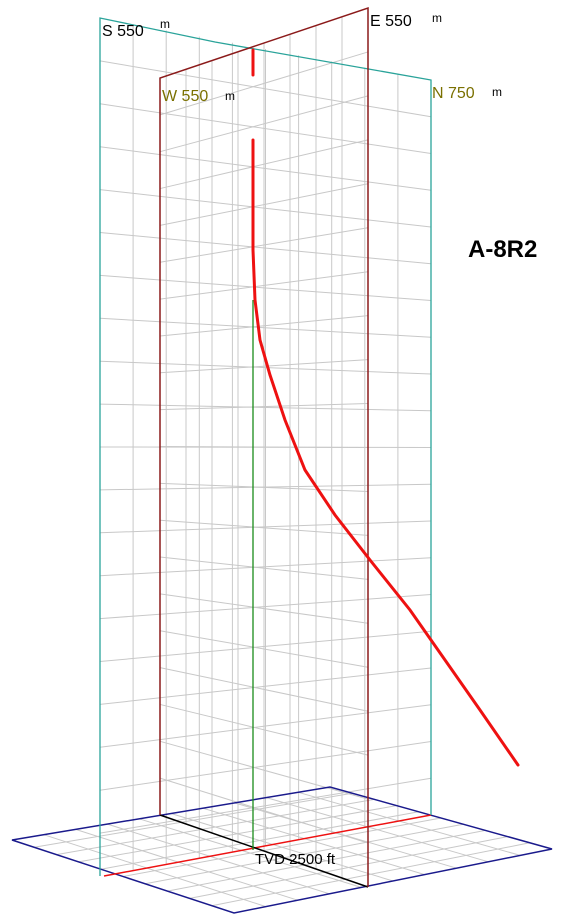  Describe the element at coordinates (437, 18) in the screenshot. I see `east-unit: m` at that location.